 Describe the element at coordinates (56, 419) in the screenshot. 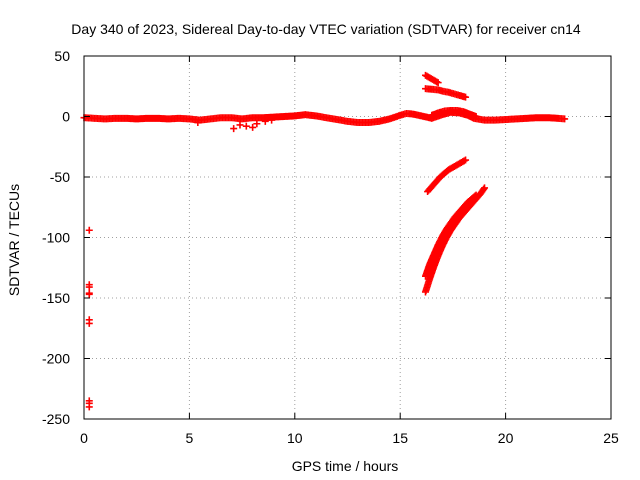

I see `y-tick-label: -250` at that location.